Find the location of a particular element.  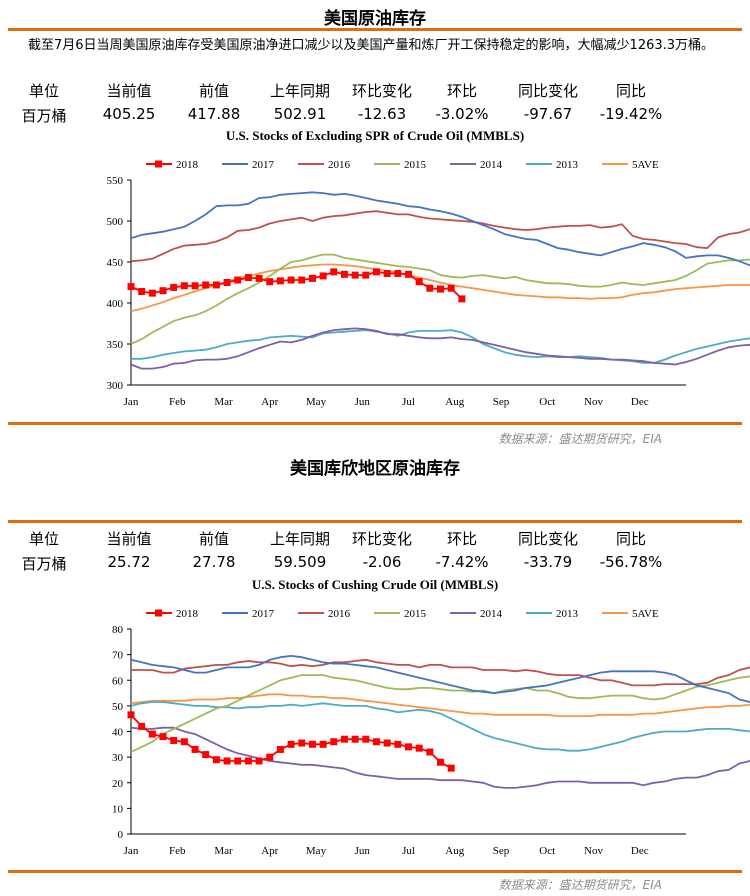

y-tick-label: 70 is located at coordinates (118, 656).